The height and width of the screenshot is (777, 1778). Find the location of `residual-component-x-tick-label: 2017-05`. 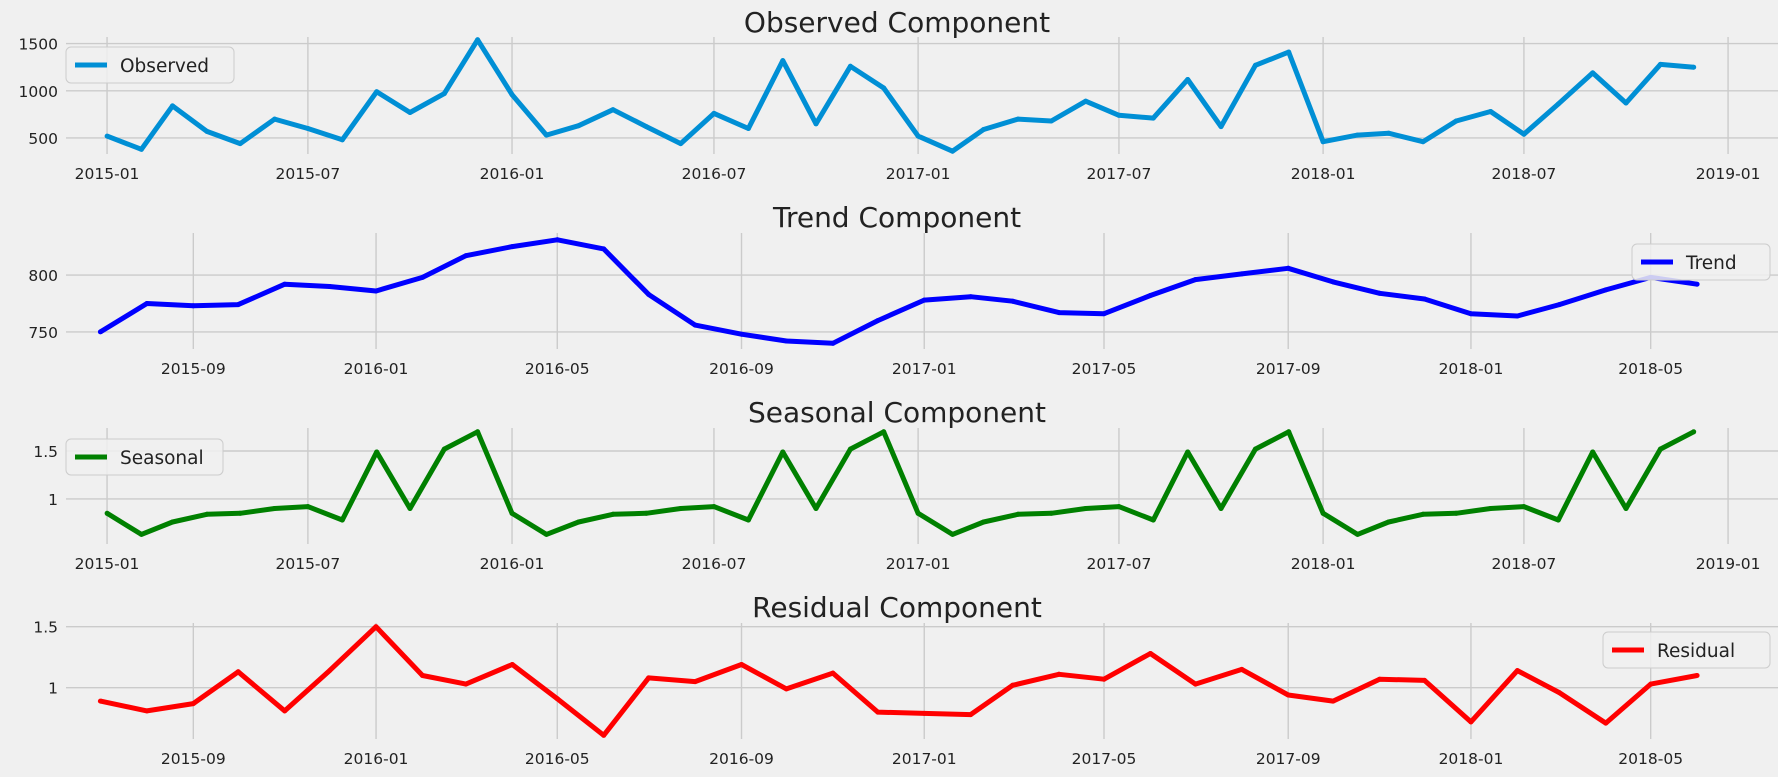

residual-component-x-tick-label: 2017-05 is located at coordinates (1104, 759).